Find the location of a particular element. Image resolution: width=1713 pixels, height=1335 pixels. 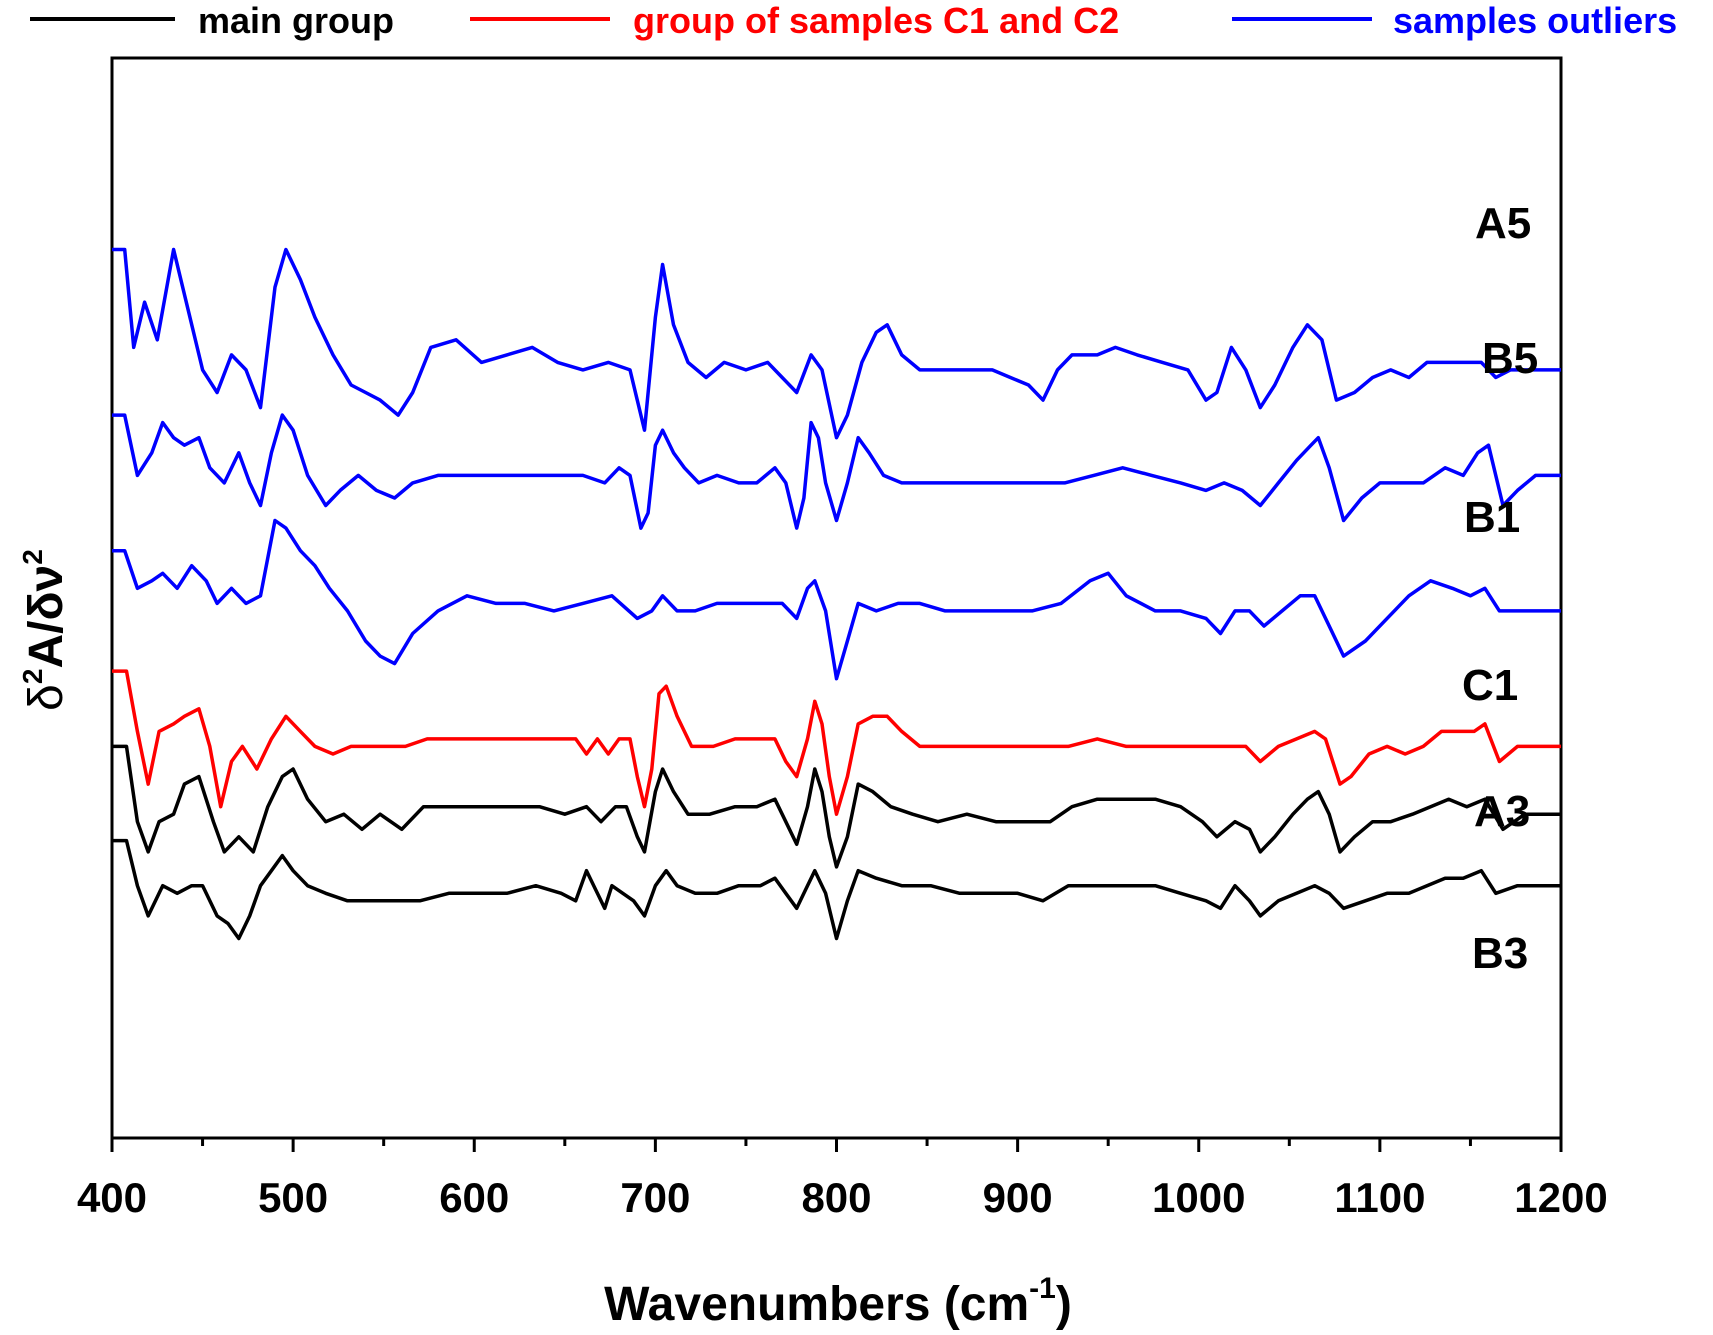

x-tick-label-500: 500 is located at coordinates (293, 1197).